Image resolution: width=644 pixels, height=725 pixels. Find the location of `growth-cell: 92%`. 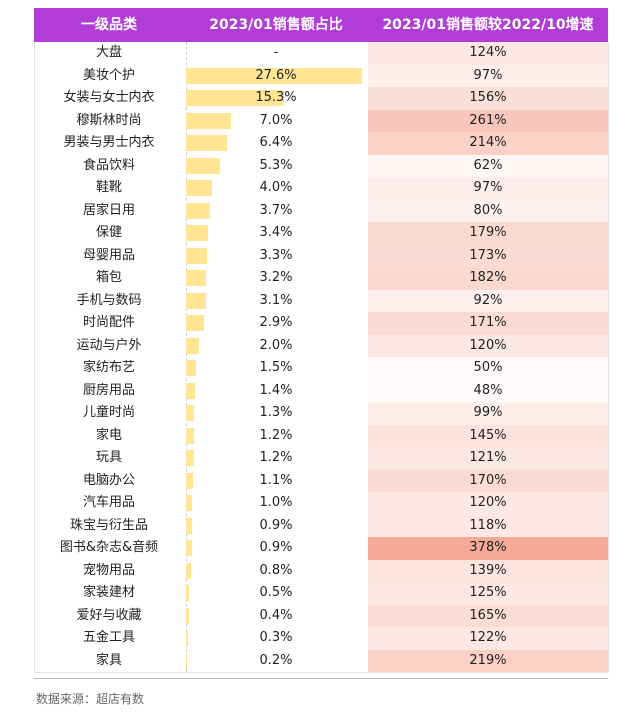

growth-cell: 92% is located at coordinates (488, 300).